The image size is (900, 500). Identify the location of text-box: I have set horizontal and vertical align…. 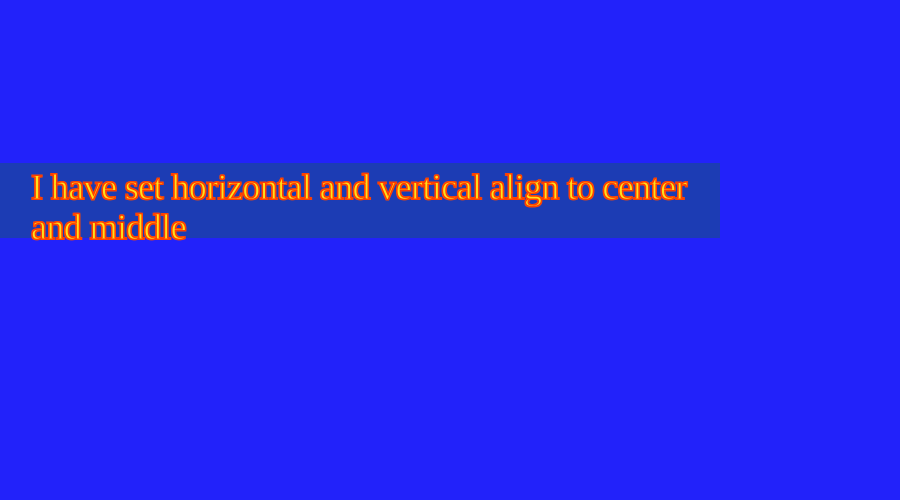
(360, 205).